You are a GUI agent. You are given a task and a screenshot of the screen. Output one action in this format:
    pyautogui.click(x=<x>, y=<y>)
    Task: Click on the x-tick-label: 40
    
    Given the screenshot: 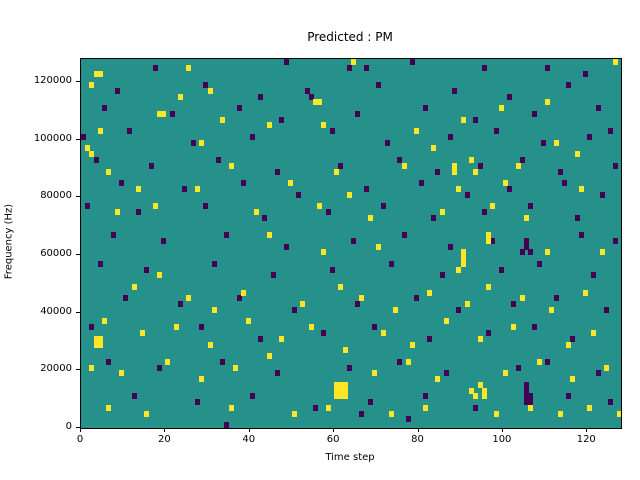 What is the action you would take?
    pyautogui.click(x=249, y=439)
    